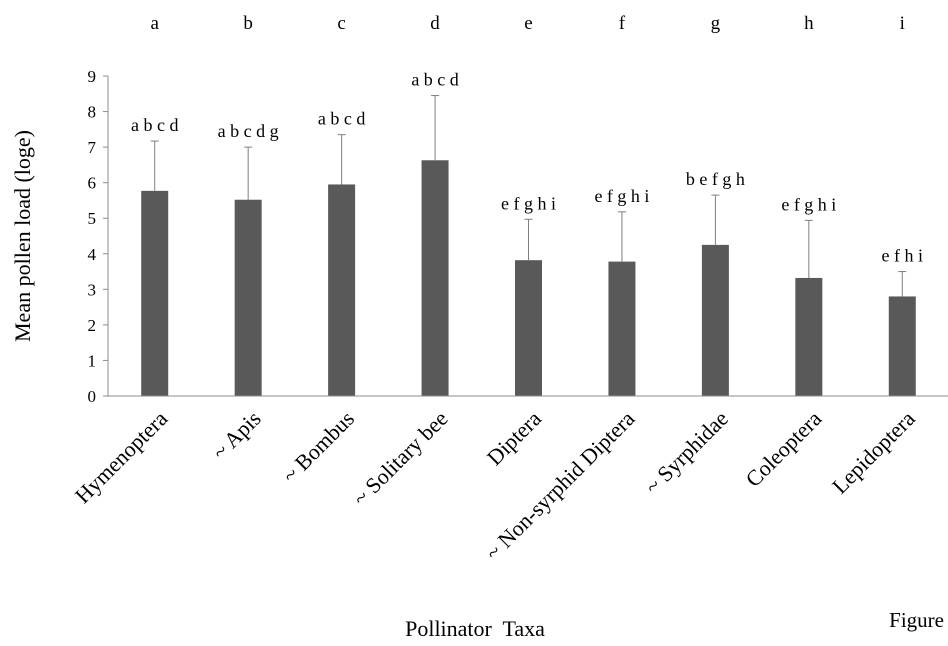 The height and width of the screenshot is (646, 948). What do you see at coordinates (236, 435) in the screenshot?
I see `category-label: ~ Apis` at bounding box center [236, 435].